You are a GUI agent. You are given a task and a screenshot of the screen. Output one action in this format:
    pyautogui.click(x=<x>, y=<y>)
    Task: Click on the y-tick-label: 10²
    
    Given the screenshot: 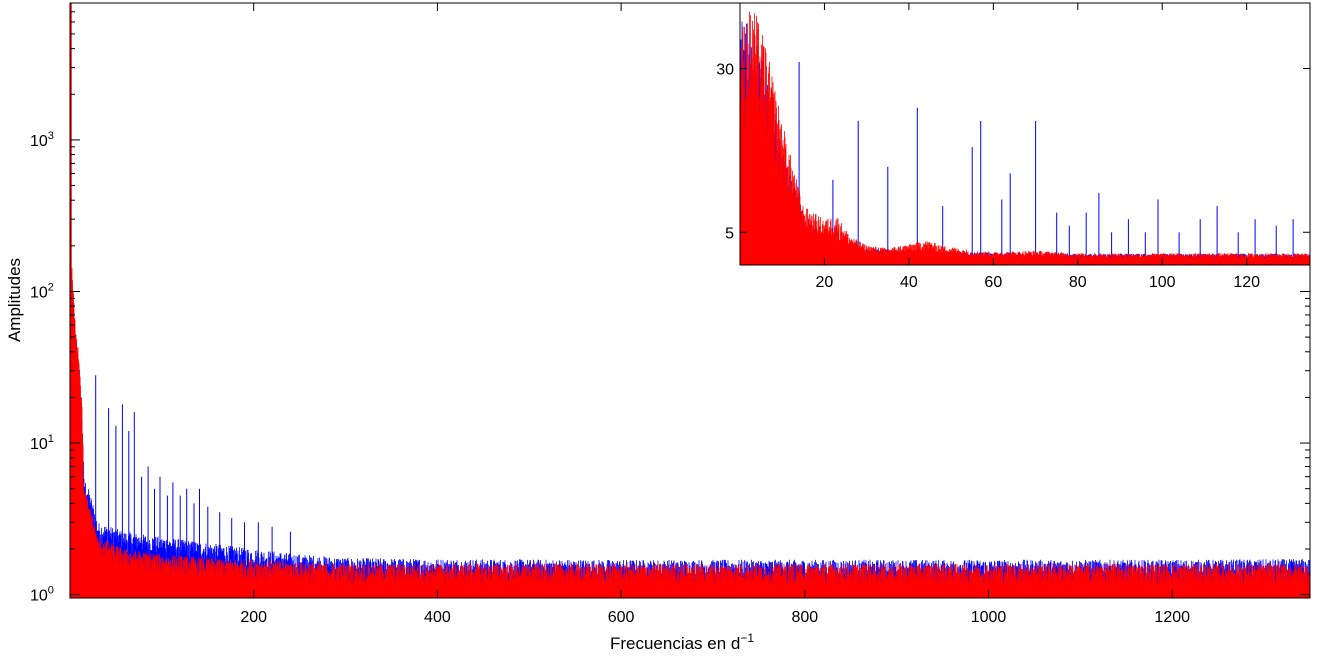 What is the action you would take?
    pyautogui.click(x=42, y=291)
    